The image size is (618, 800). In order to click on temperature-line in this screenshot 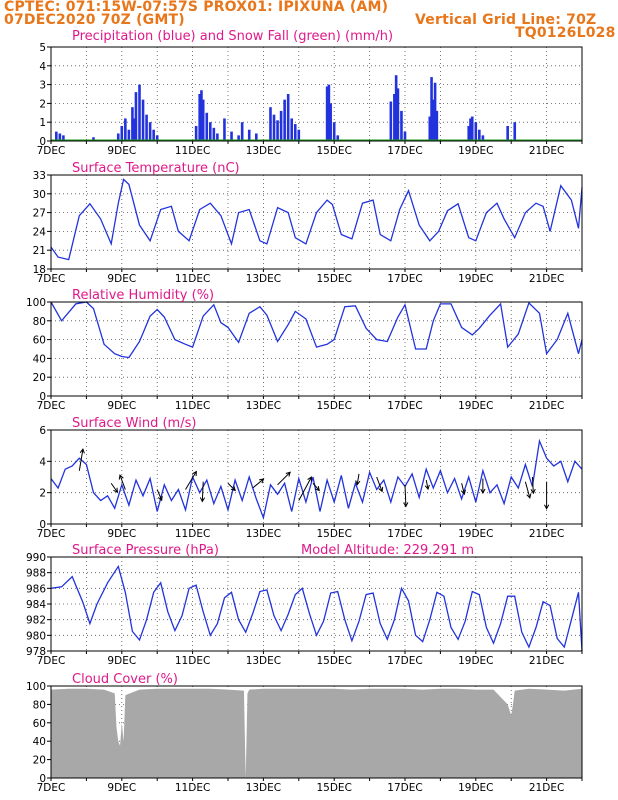, I will do `click(316, 219)`.